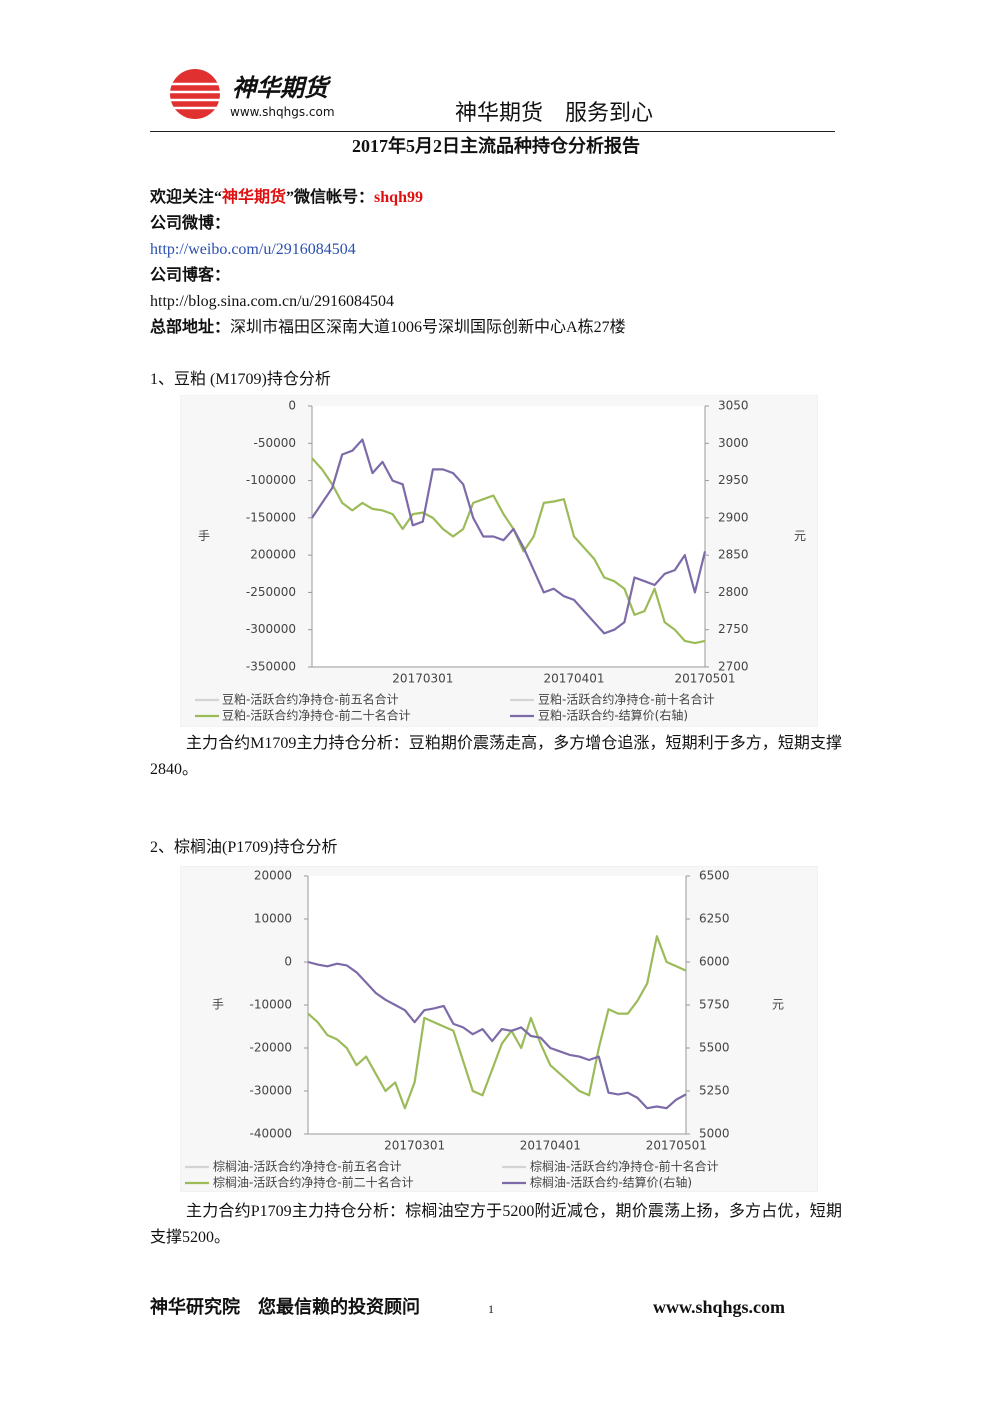 This screenshot has height=1403, width=992. Describe the element at coordinates (491, 1309) in the screenshot. I see `page-number: 1` at that location.